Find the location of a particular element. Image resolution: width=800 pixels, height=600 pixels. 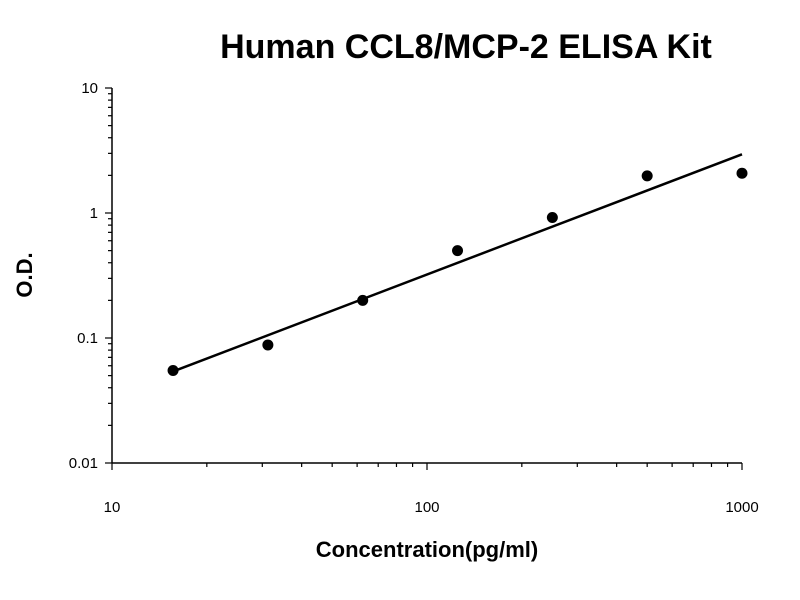

y-axis-ticks: 0.01 0.1 1 10 is located at coordinates (90, 276).